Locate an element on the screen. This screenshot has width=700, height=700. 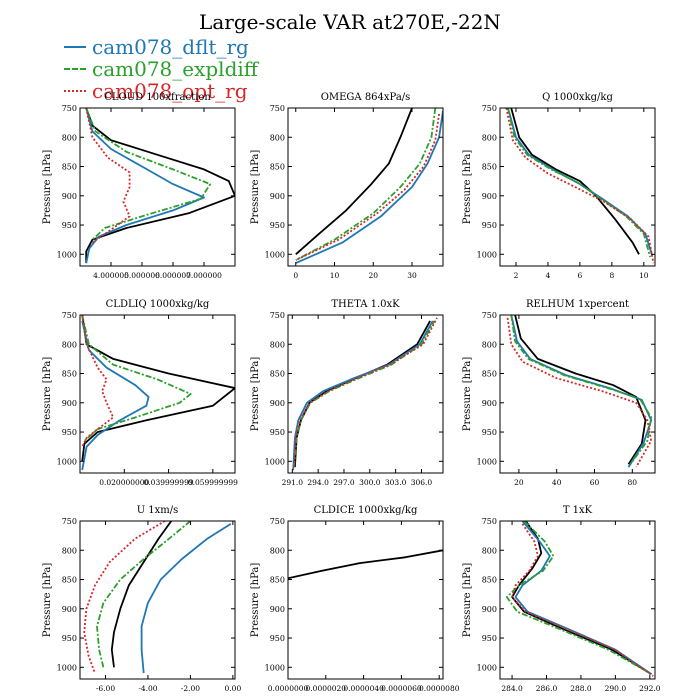
panel-title: CLDLIQ 1000xkg/kg is located at coordinates (158, 304).